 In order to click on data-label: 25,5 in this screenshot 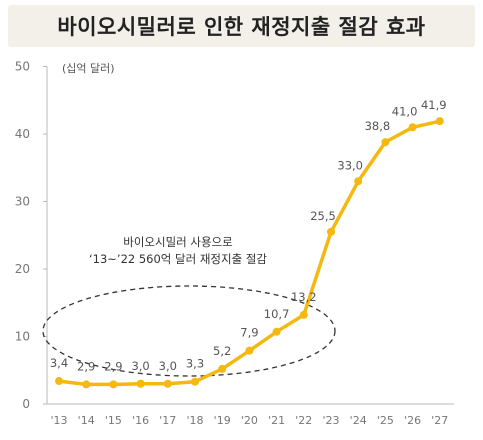, I will do `click(323, 216)`.